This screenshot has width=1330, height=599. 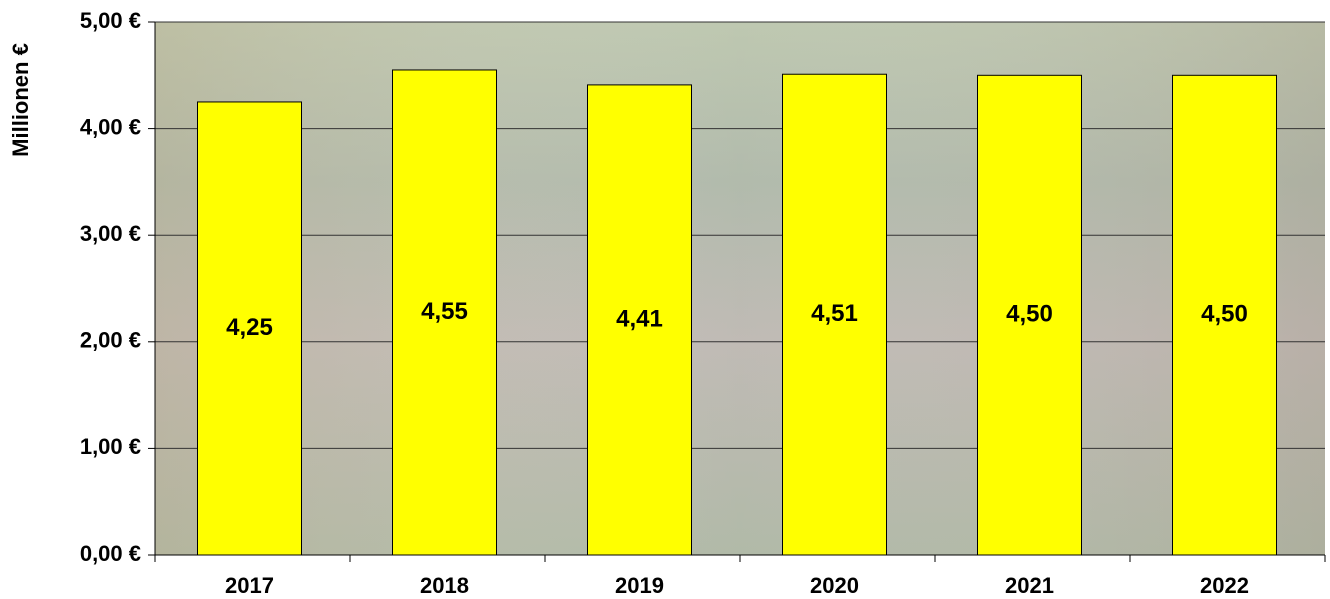 I want to click on x-tick-label: 2018, so click(x=444, y=585).